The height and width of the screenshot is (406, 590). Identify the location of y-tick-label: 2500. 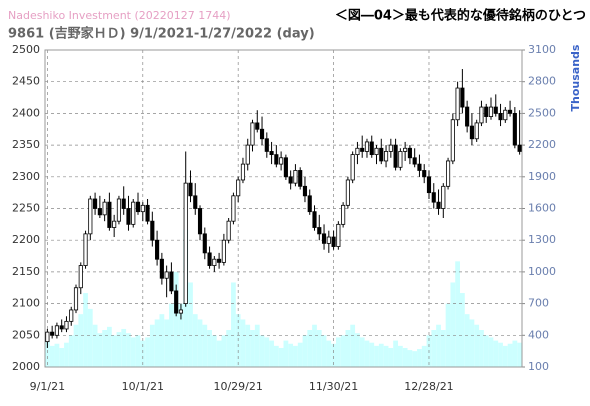
(26, 49).